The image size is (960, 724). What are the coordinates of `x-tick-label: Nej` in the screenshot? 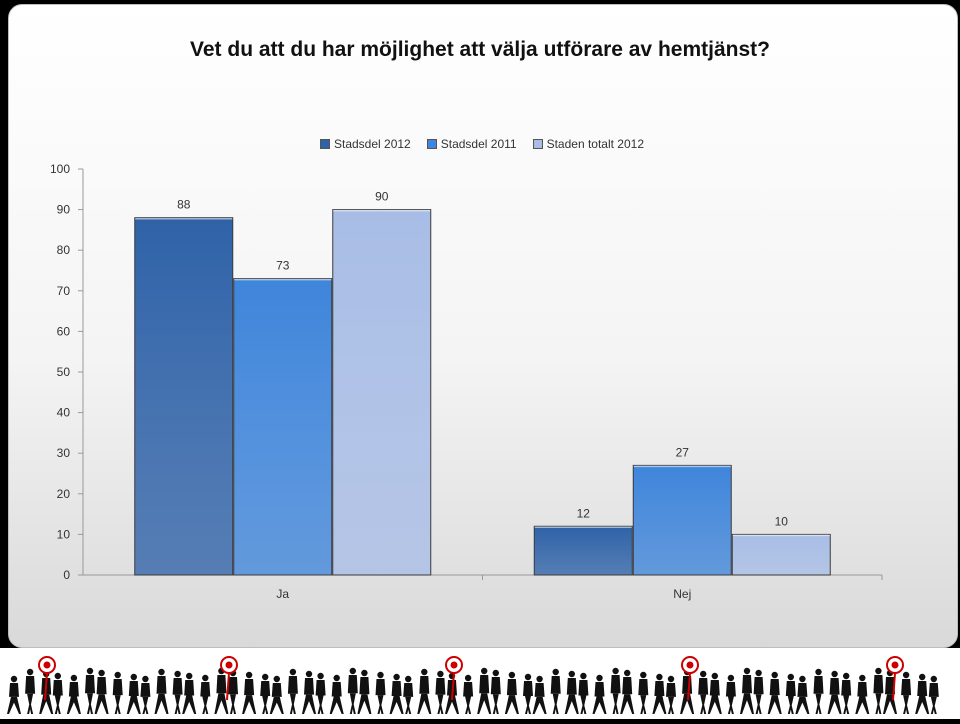 It's located at (682, 594).